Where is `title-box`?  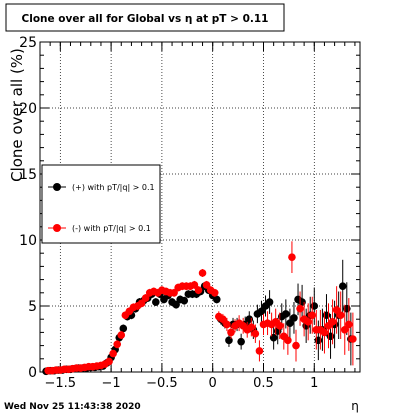 title-box is located at coordinates (145, 17).